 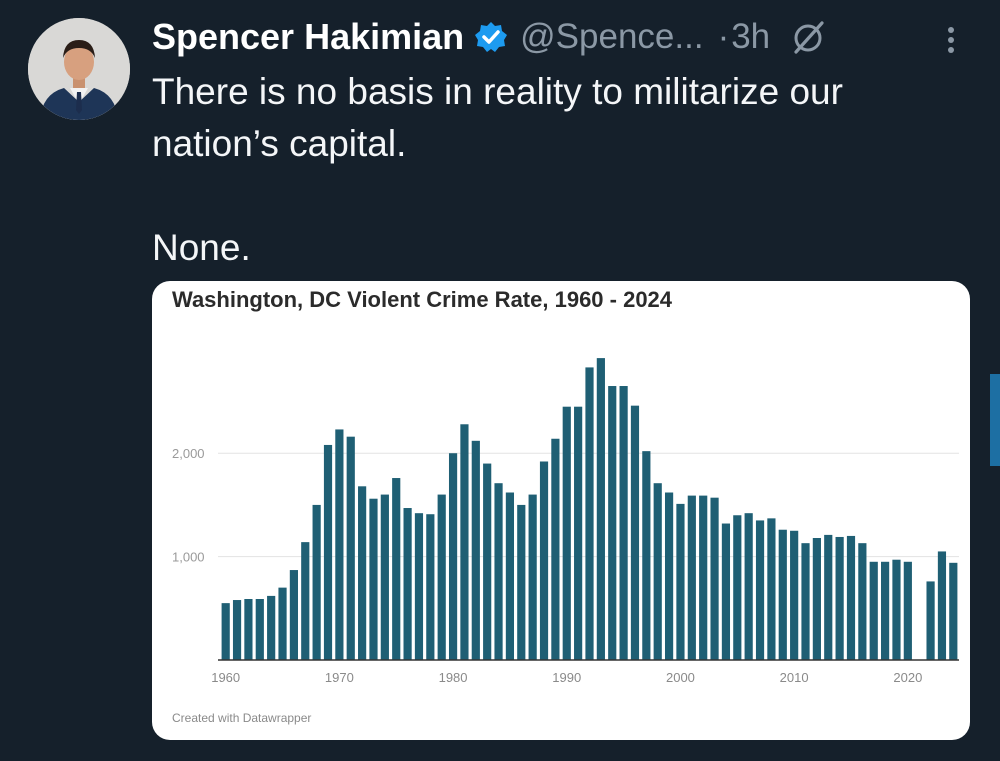 What do you see at coordinates (808, 37) in the screenshot?
I see `grok-icon` at bounding box center [808, 37].